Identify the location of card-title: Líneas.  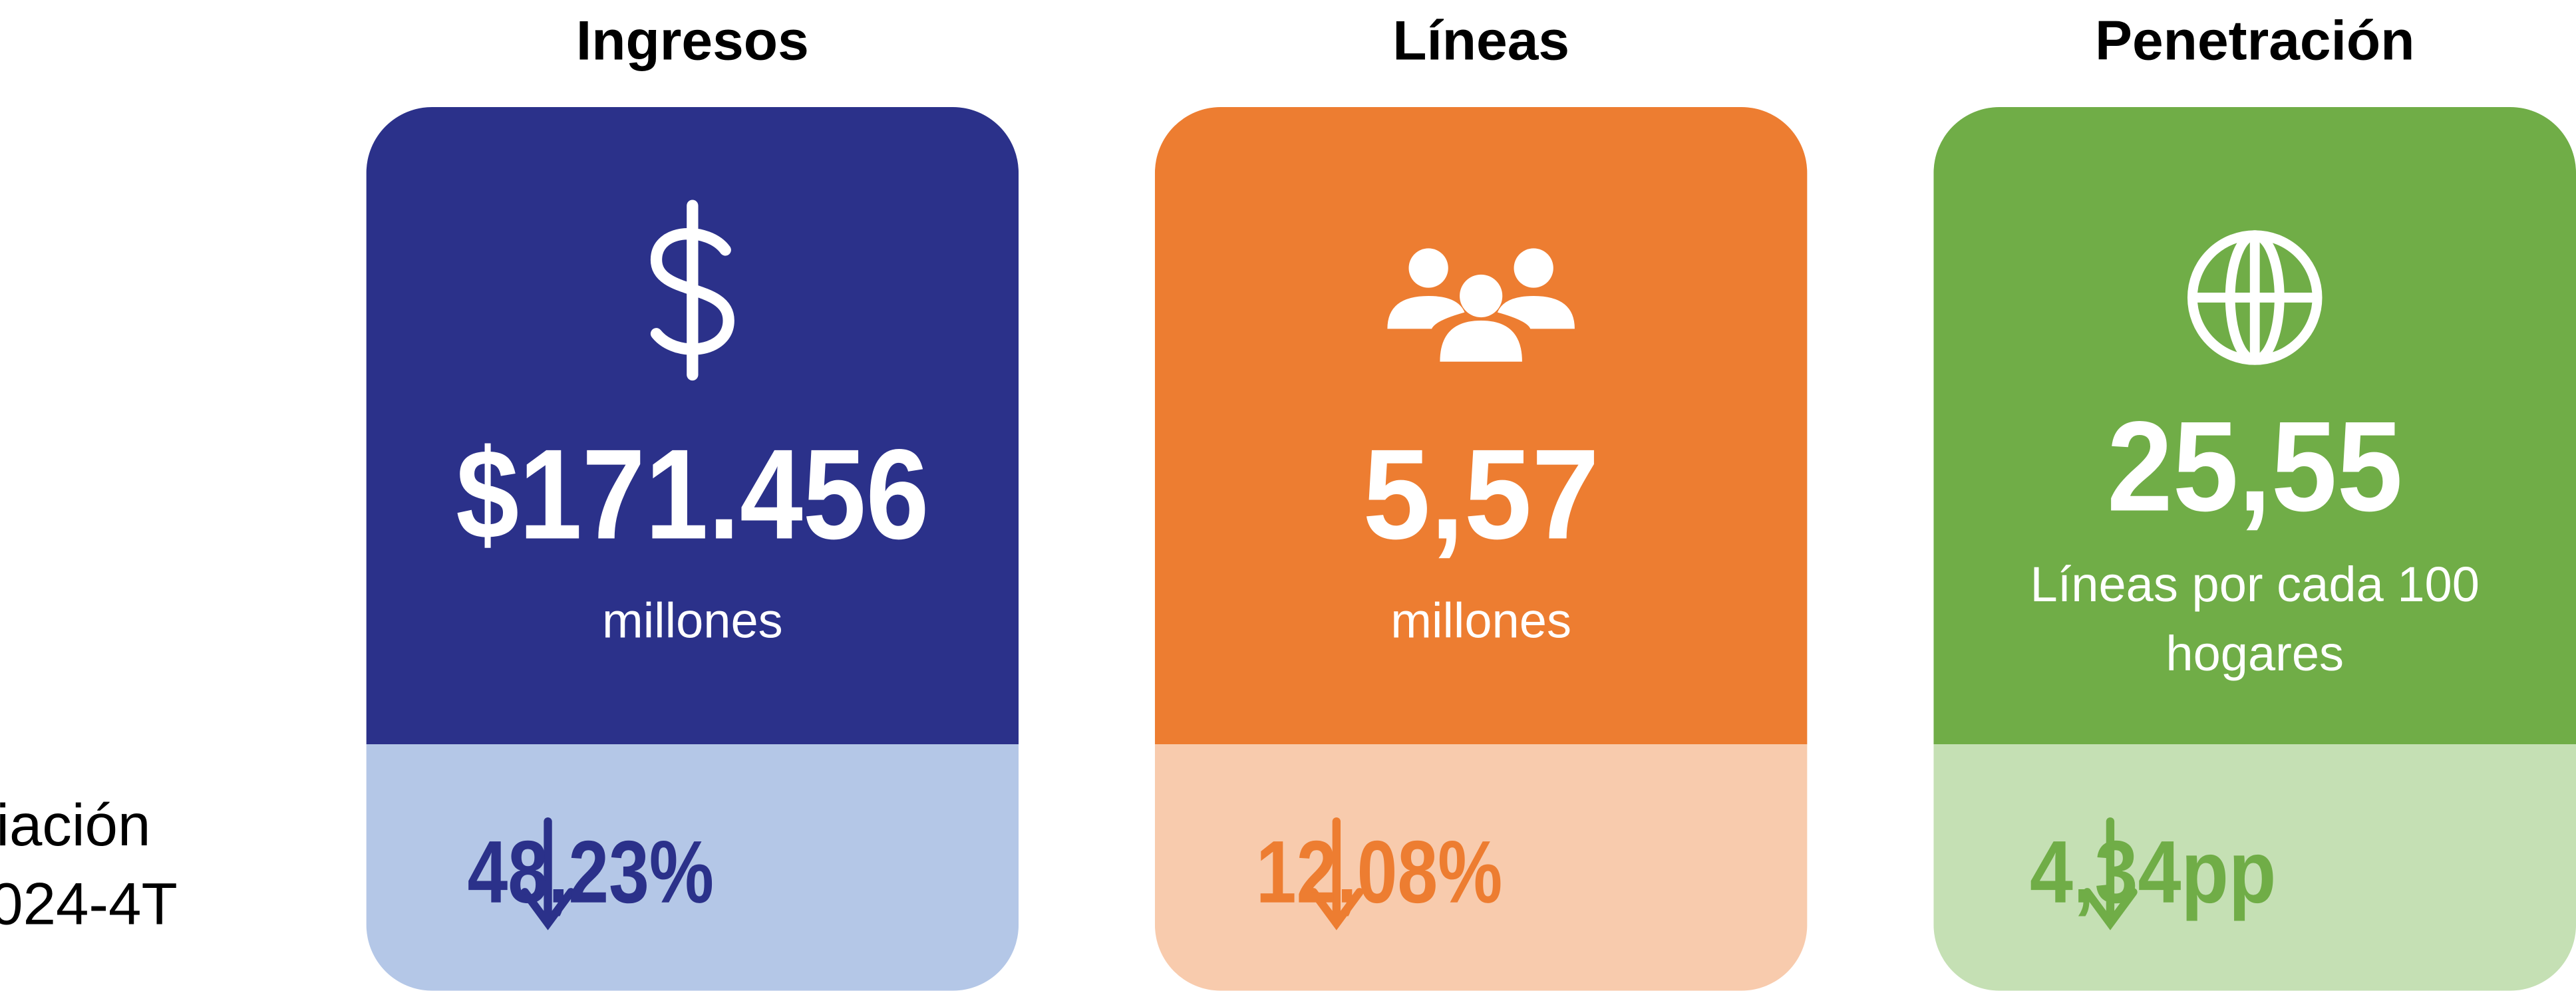
(1480, 40).